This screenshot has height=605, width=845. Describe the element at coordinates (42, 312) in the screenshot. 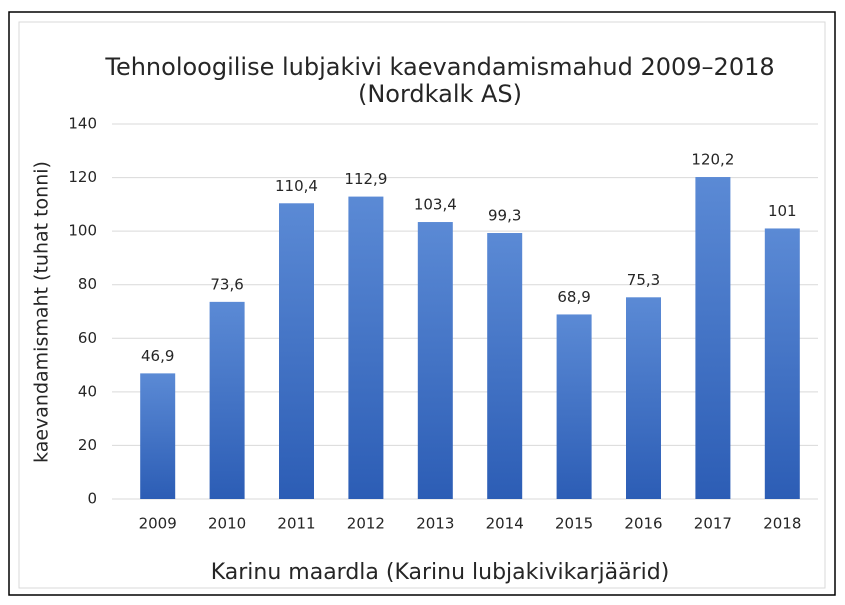

I see `y-axis-title: kaevandamismaht (tuhat tonni)` at that location.